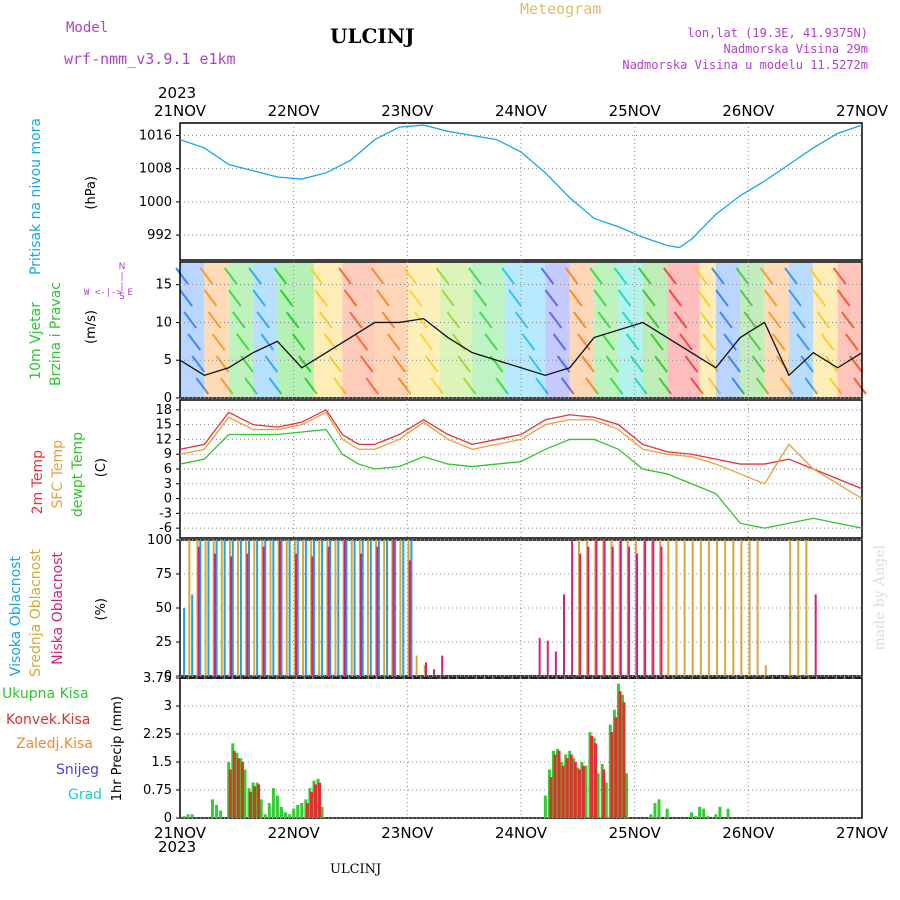 The height and width of the screenshot is (900, 900). What do you see at coordinates (180, 111) in the screenshot?
I see `x-tick-label-top: 21NOV` at bounding box center [180, 111].